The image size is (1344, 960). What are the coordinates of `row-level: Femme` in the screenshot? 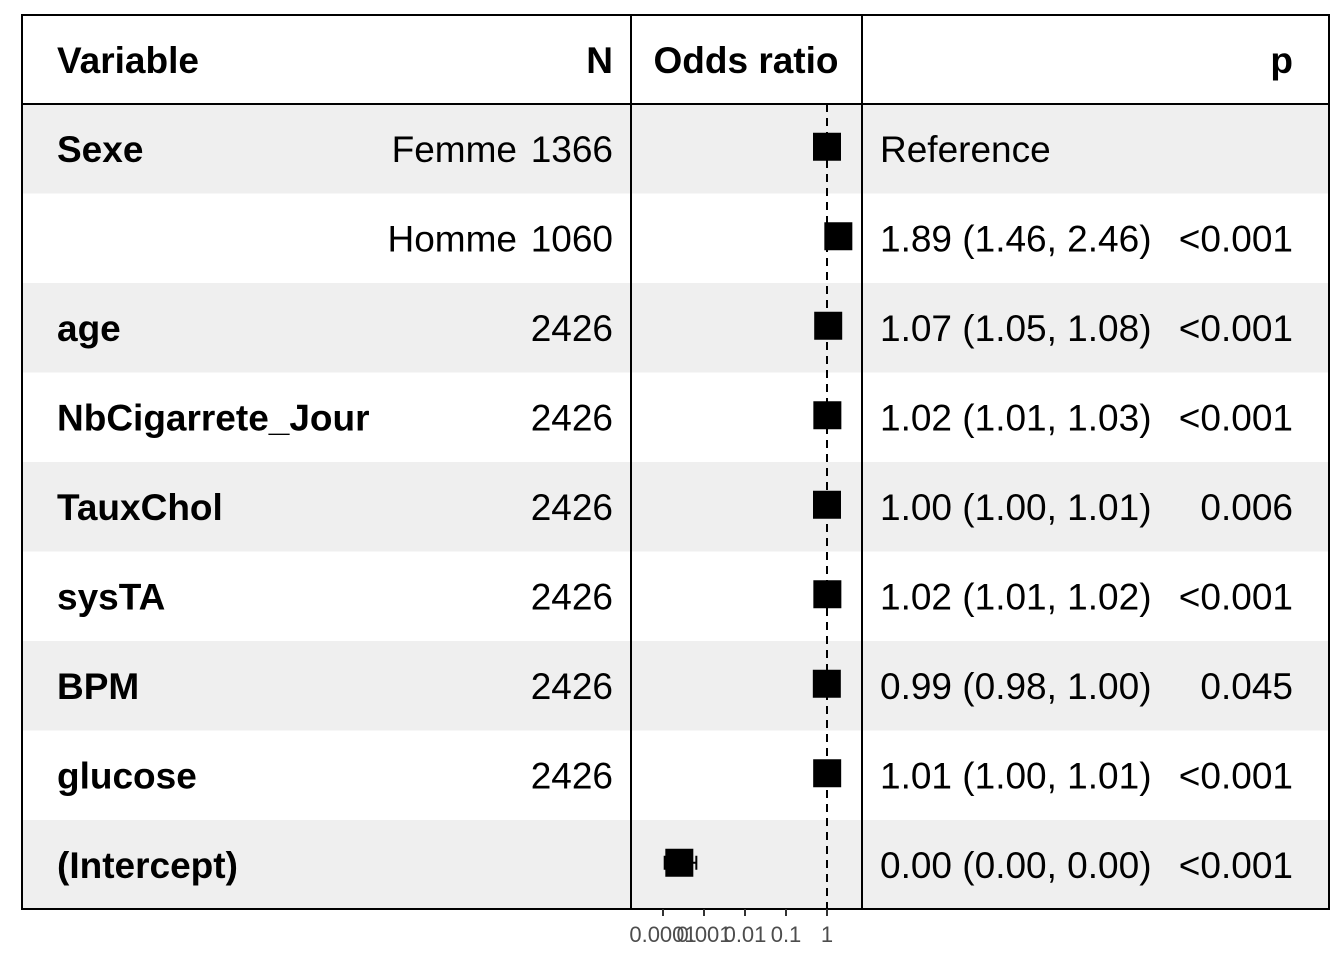 It's located at (454, 149).